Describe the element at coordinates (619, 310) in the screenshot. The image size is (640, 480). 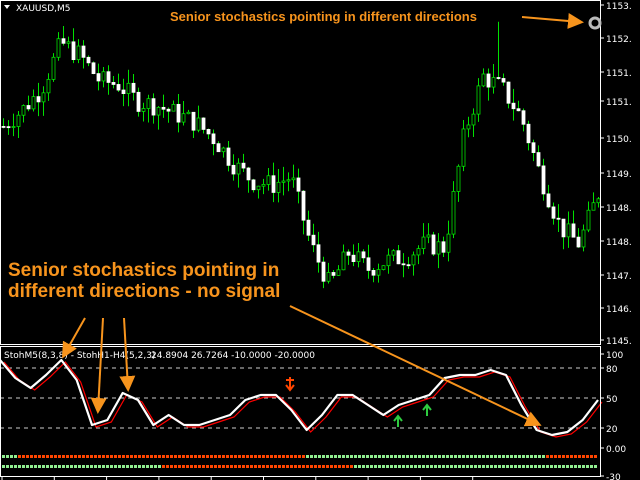
I see `price-label: 1146.` at that location.